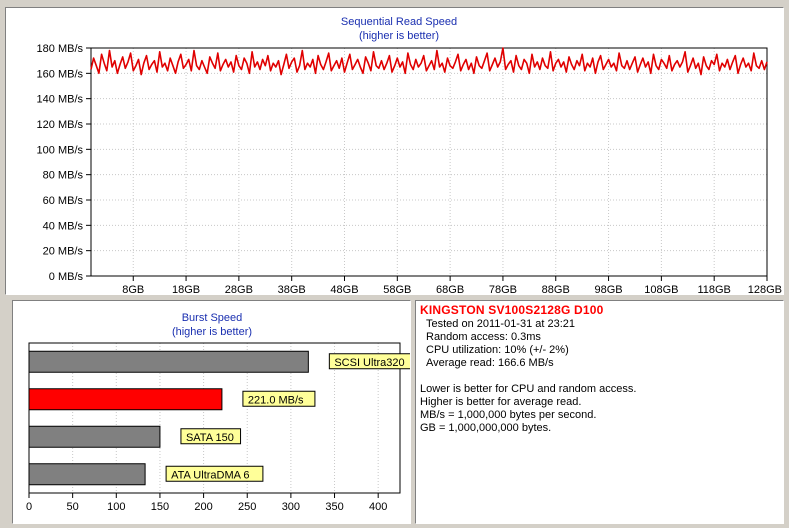 Image resolution: width=789 pixels, height=528 pixels. Describe the element at coordinates (212, 332) in the screenshot. I see `burst-chart-subtitle: (higher is better)` at that location.